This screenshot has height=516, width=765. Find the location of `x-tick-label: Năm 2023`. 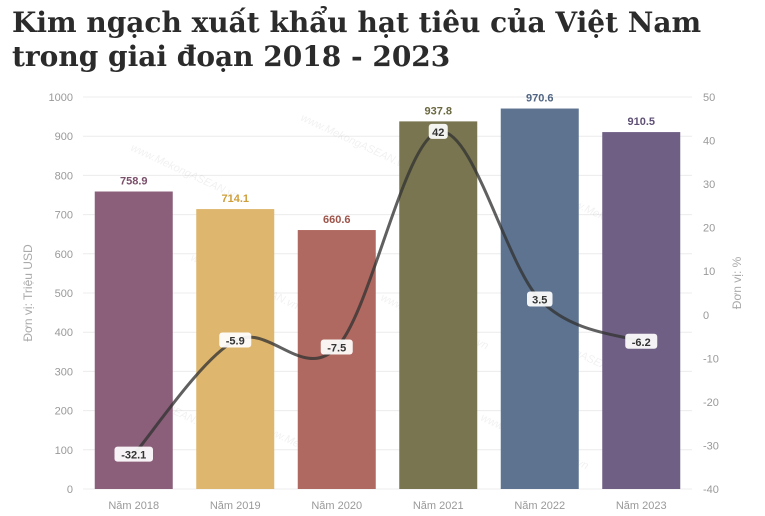

x-tick-label: Năm 2023 is located at coordinates (641, 506).